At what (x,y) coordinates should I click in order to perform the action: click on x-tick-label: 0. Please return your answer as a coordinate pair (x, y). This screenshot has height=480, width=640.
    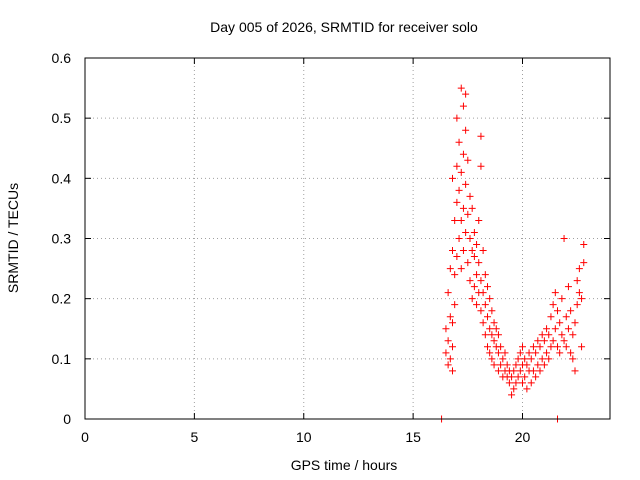
    Looking at the image, I should click on (85, 437).